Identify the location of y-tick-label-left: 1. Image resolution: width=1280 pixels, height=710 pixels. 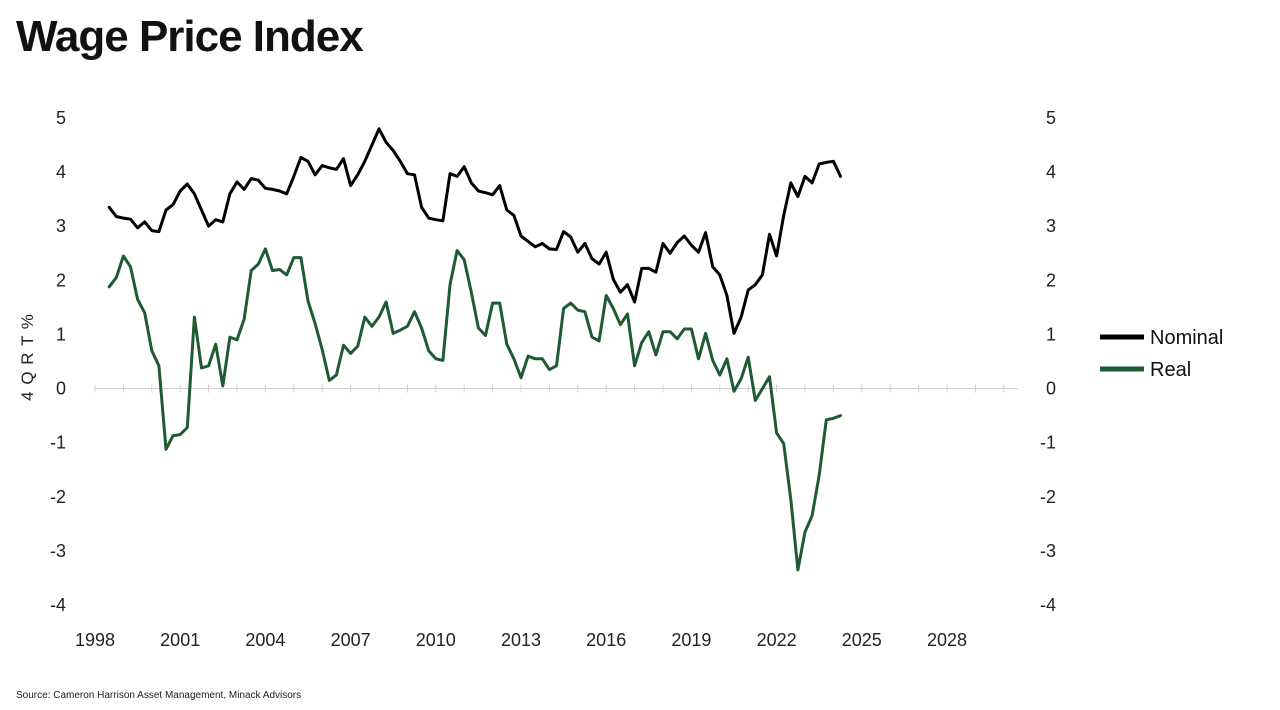
(61, 334).